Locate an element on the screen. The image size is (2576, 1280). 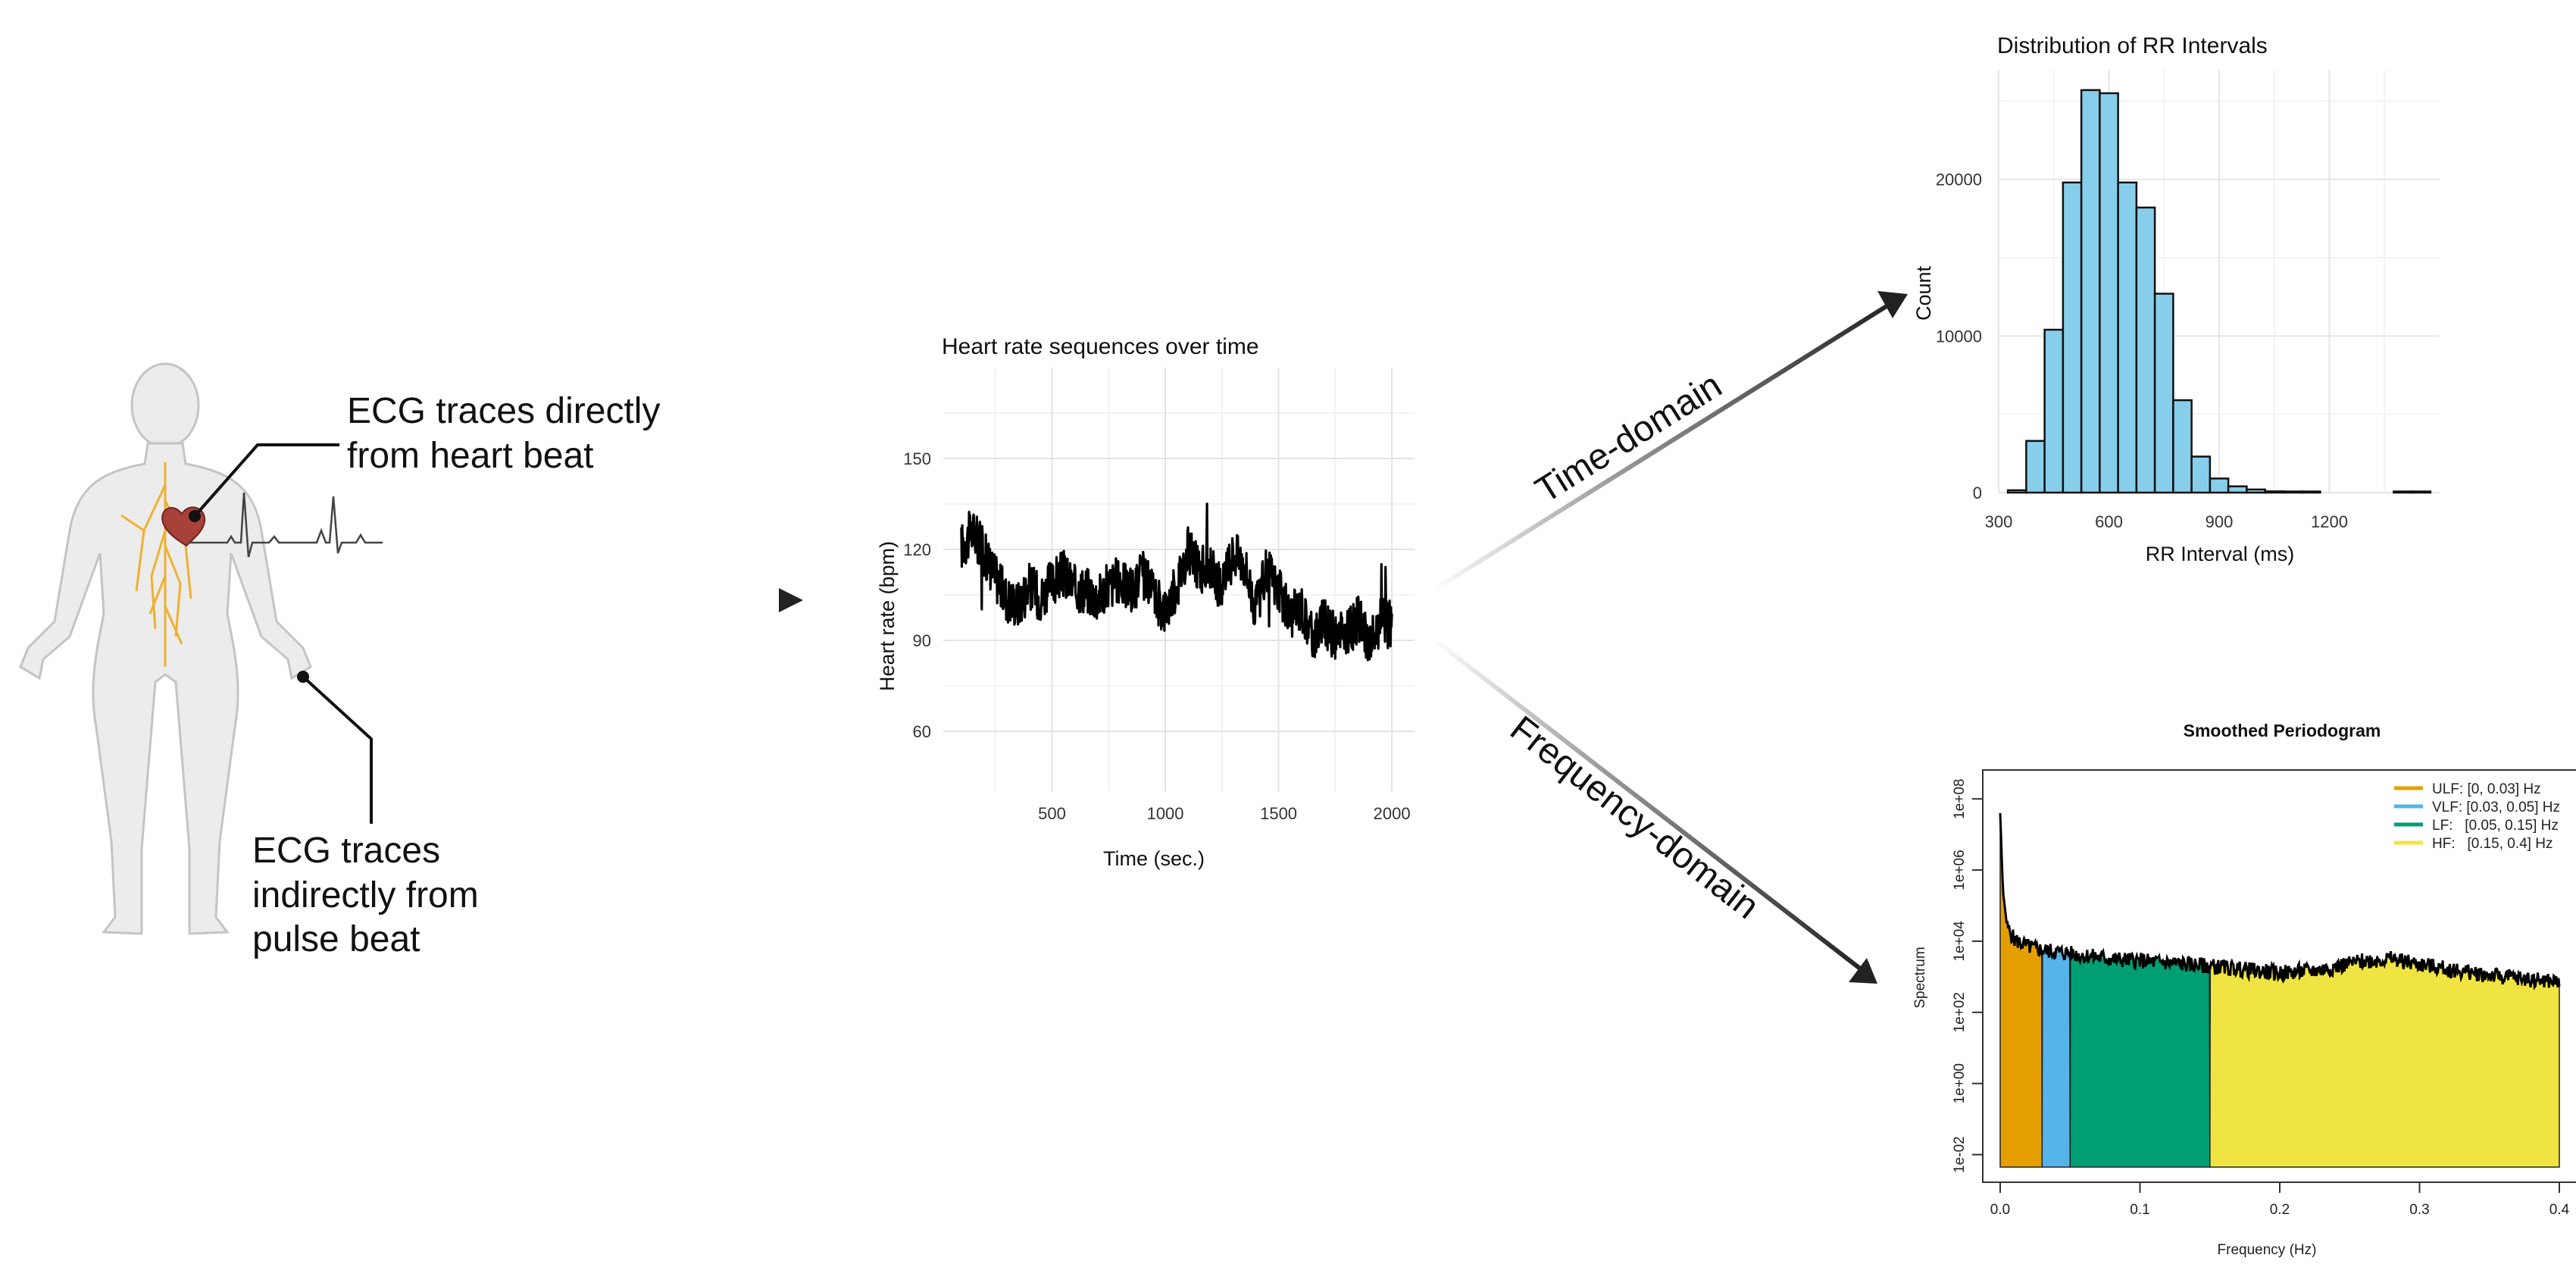
body-torso is located at coordinates (165, 688).